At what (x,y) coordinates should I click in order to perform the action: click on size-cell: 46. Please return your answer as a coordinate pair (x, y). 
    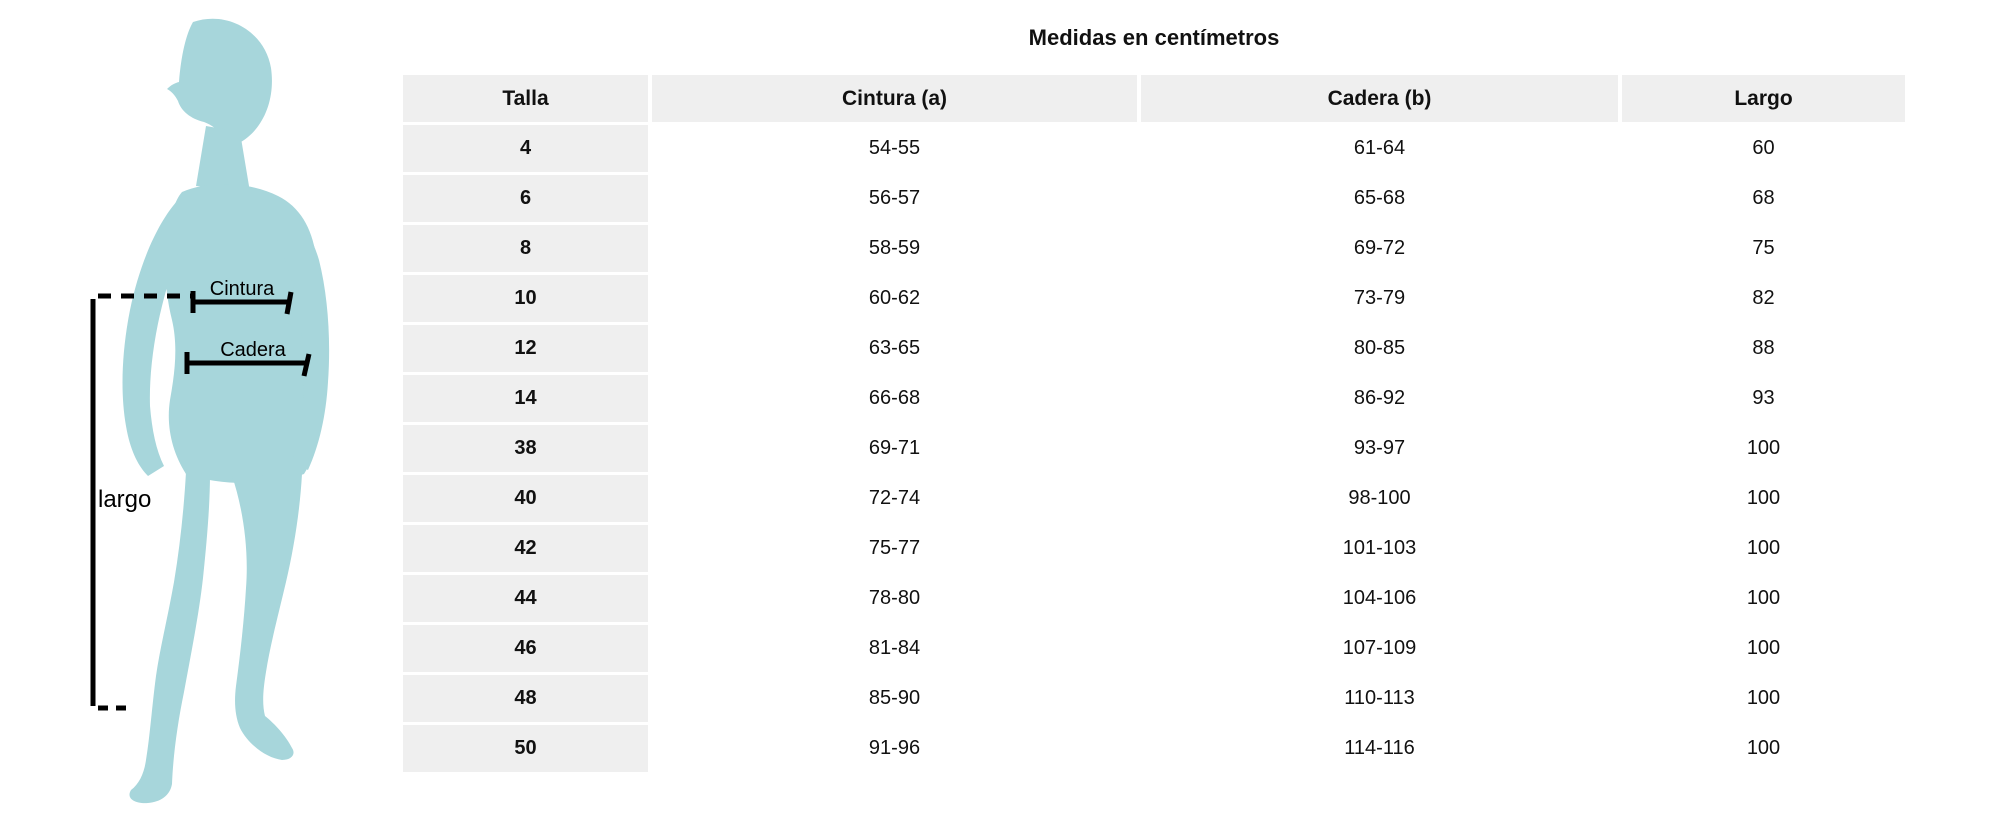
    Looking at the image, I should click on (525, 648).